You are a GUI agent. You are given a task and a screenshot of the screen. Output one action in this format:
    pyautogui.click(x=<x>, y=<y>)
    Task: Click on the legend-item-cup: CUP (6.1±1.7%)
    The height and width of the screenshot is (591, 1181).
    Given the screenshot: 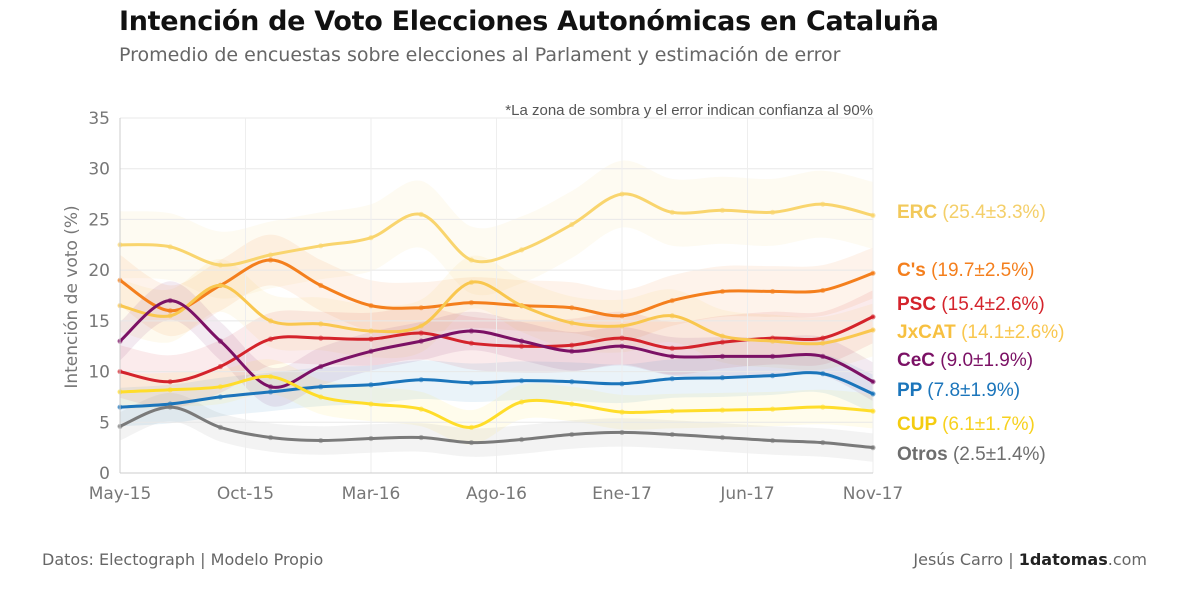 What is the action you would take?
    pyautogui.click(x=966, y=424)
    